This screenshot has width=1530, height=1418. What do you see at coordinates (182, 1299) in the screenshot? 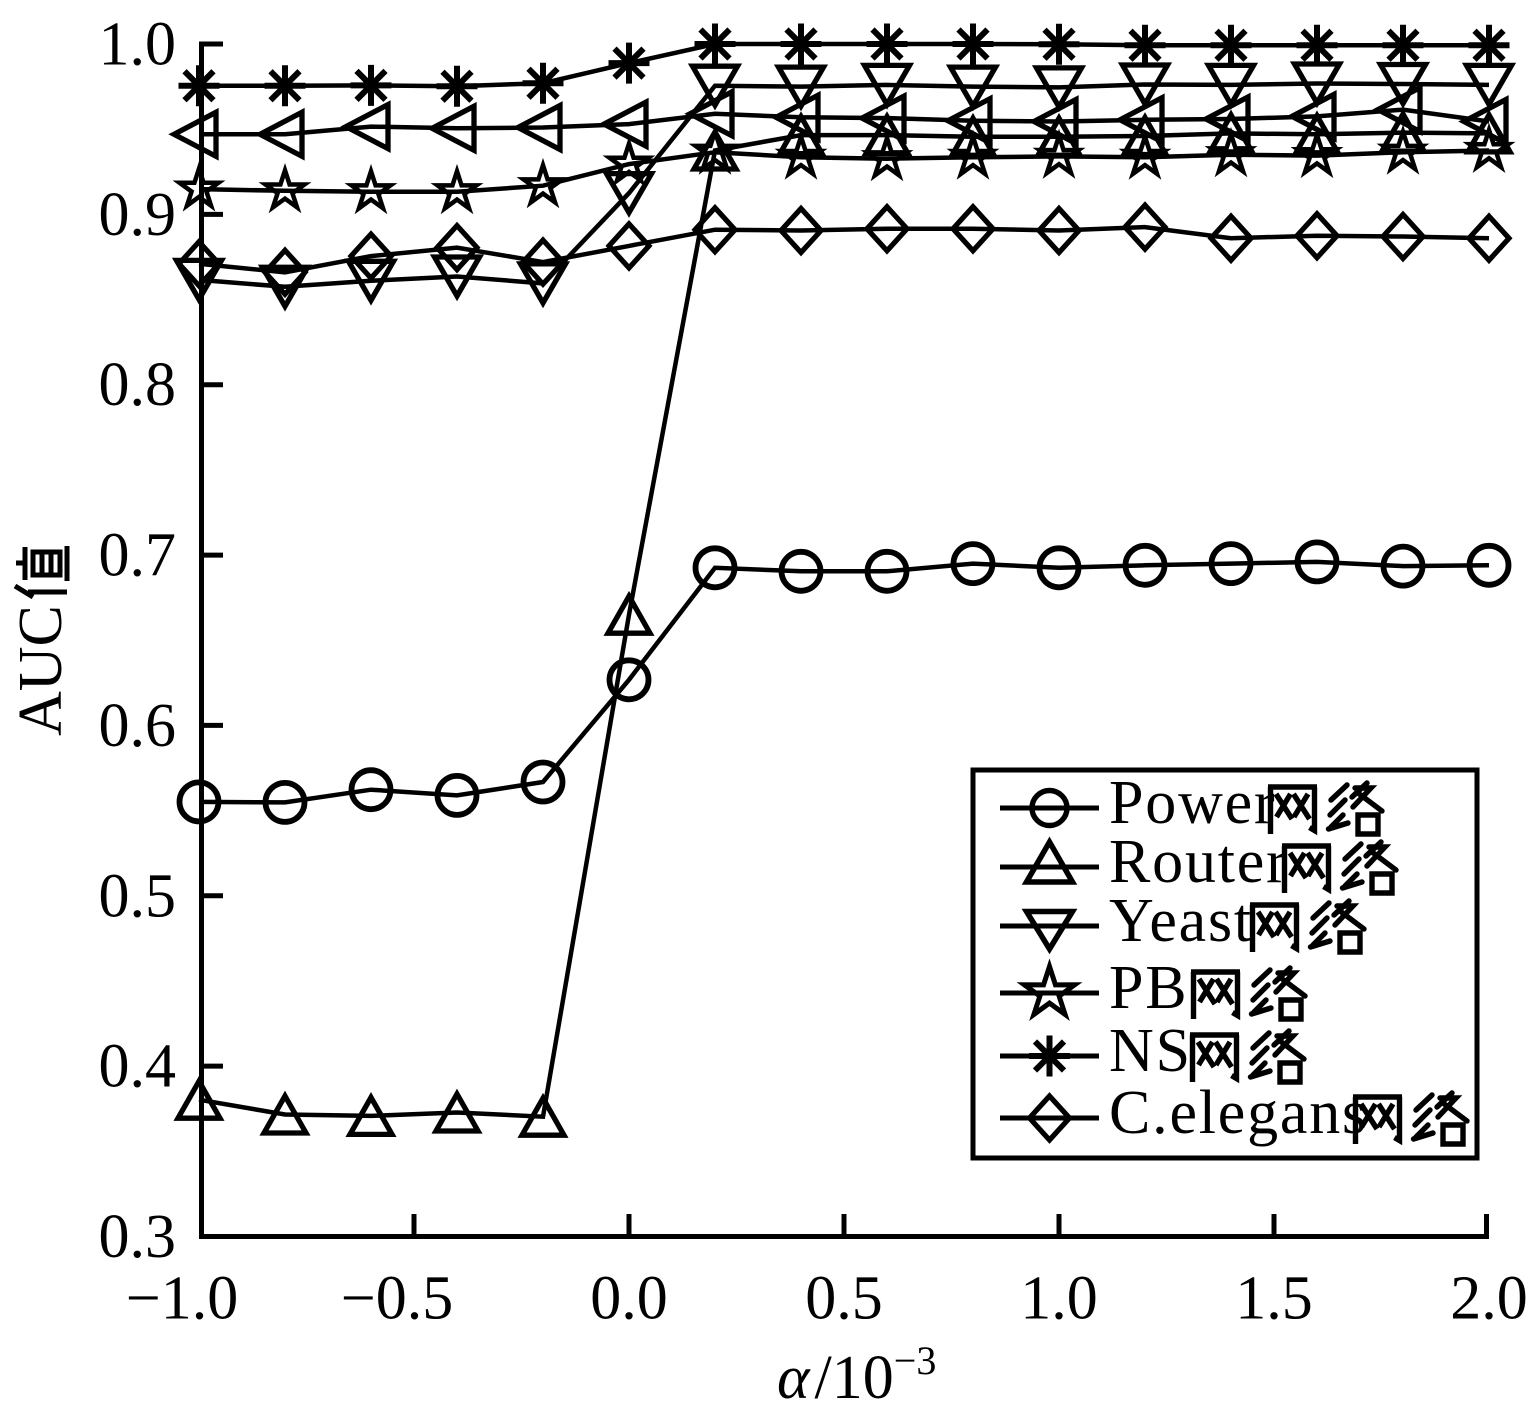
I see `svg-text: −1.0` at bounding box center [182, 1299].